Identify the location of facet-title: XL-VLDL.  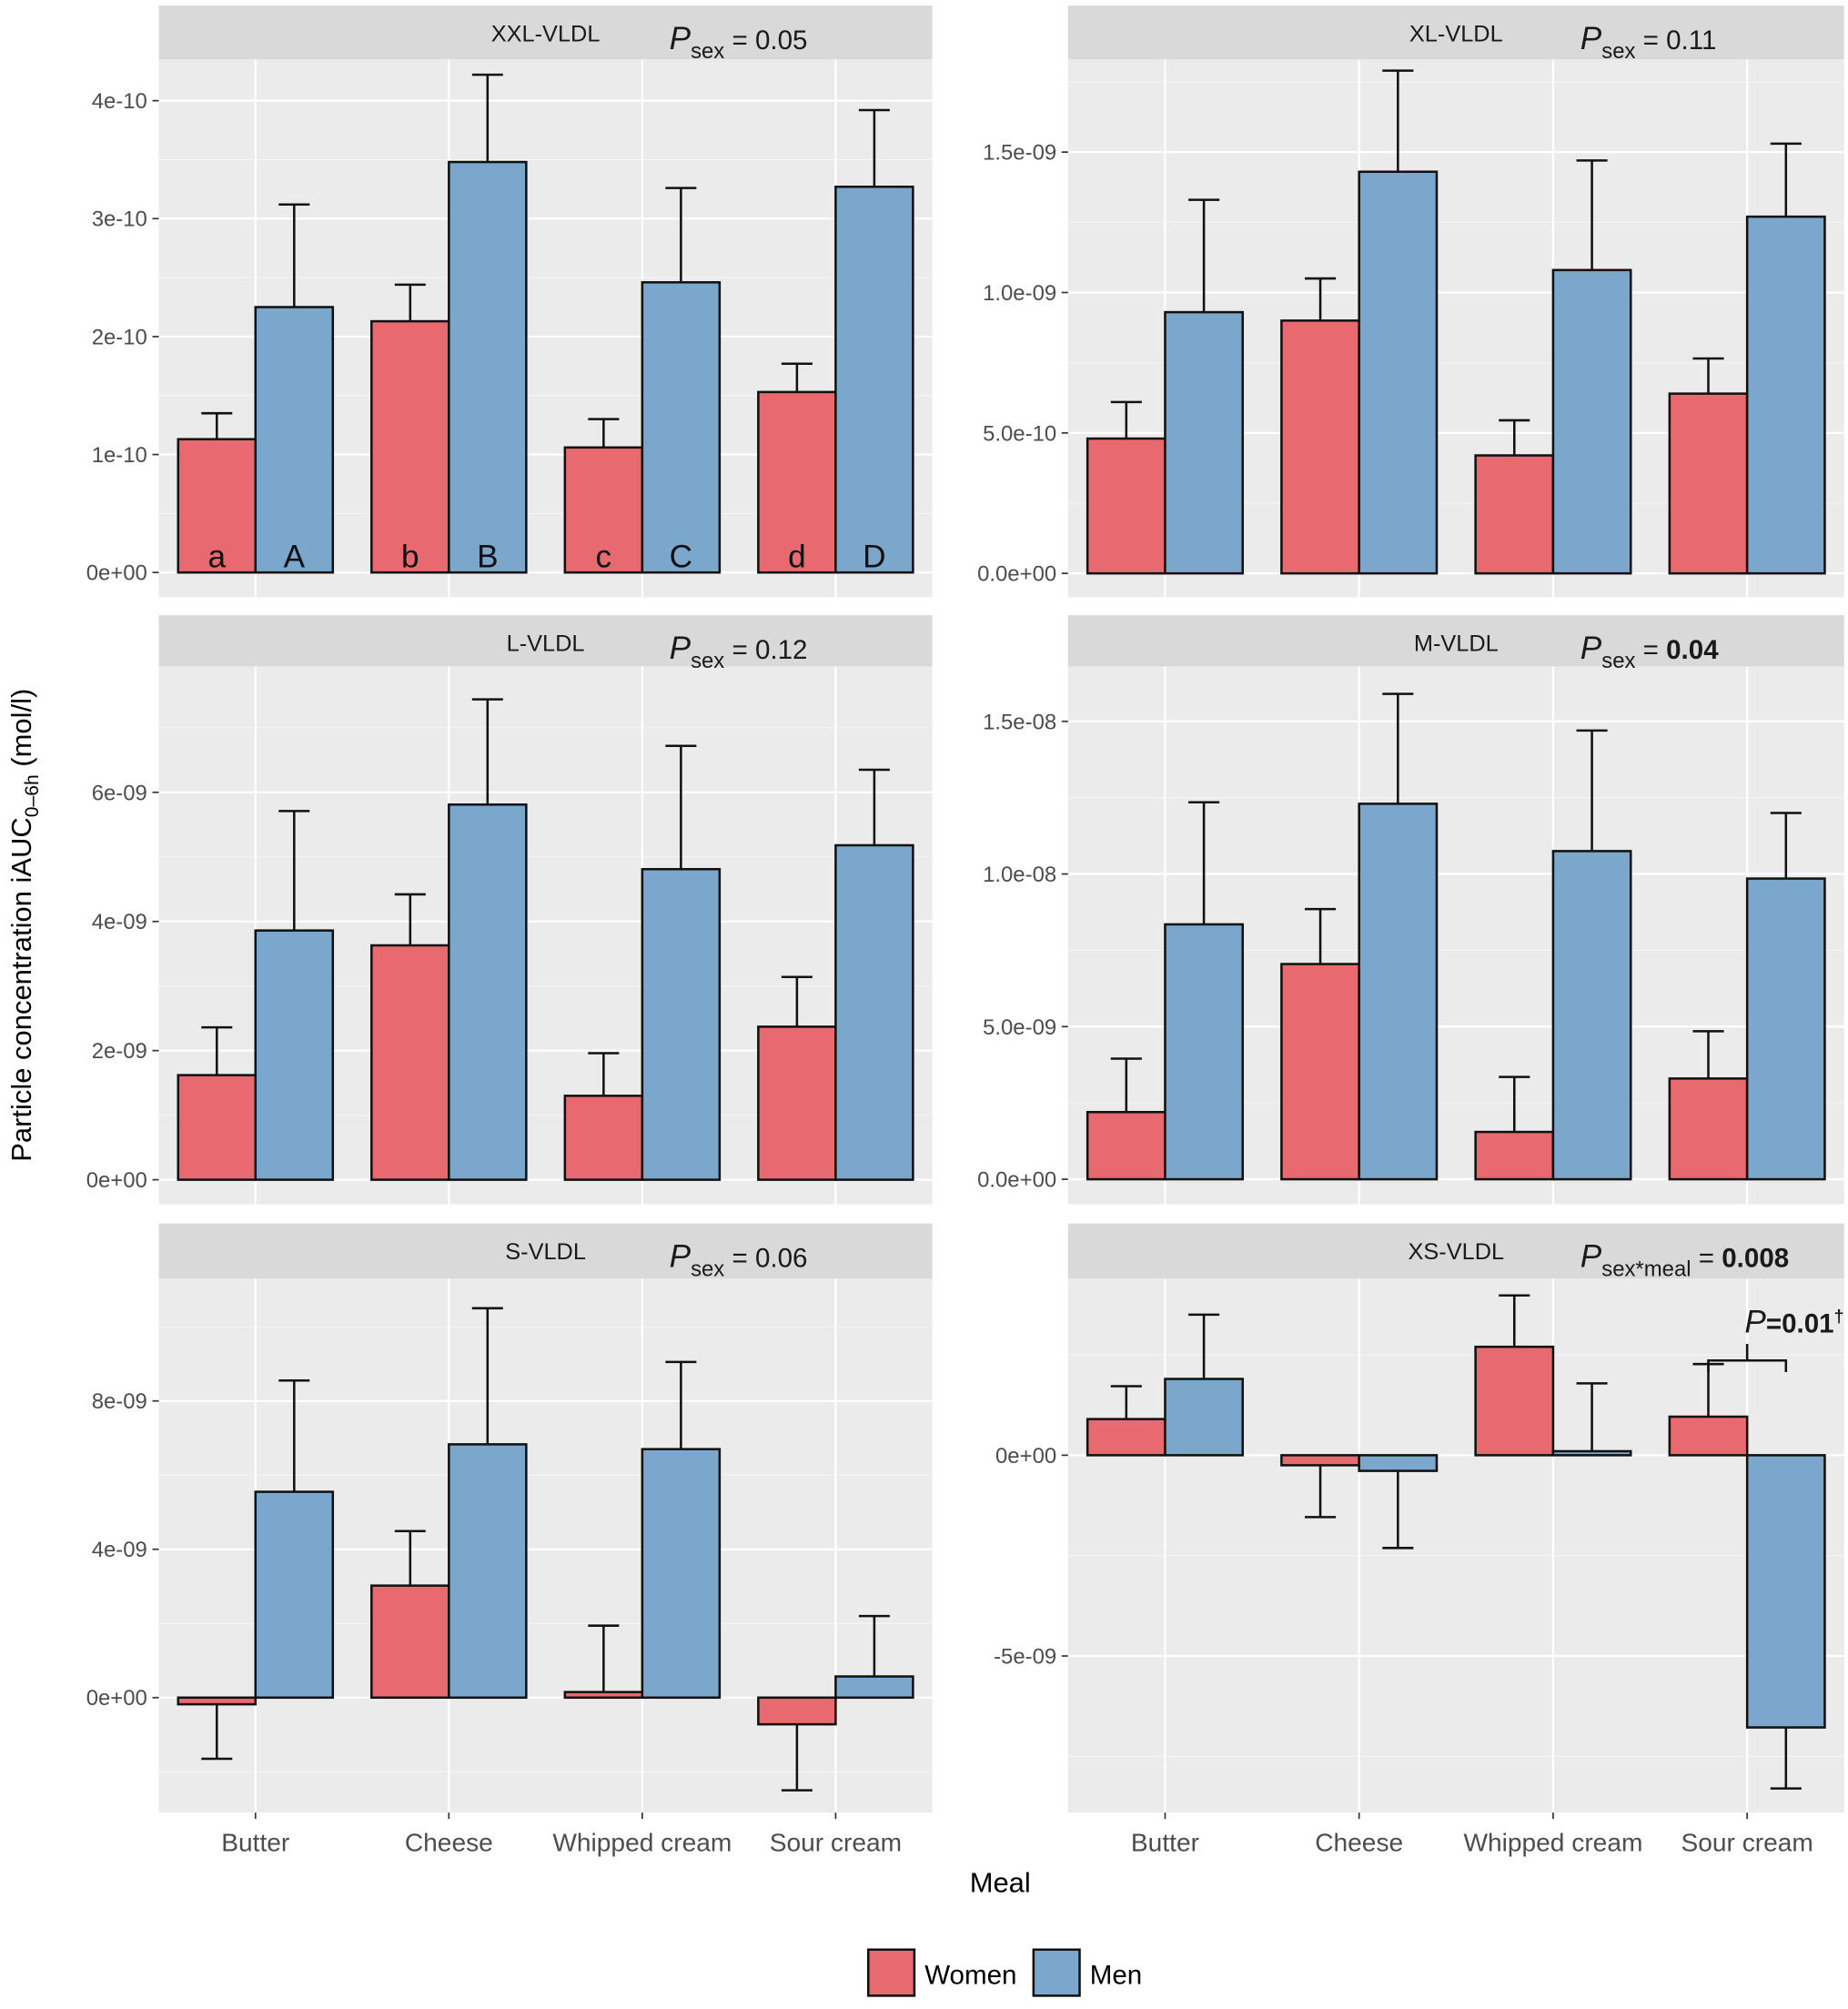
(1456, 34).